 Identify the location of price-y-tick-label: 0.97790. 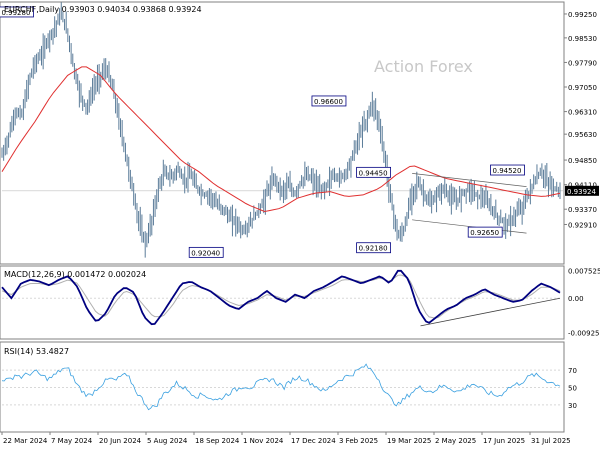
(582, 63).